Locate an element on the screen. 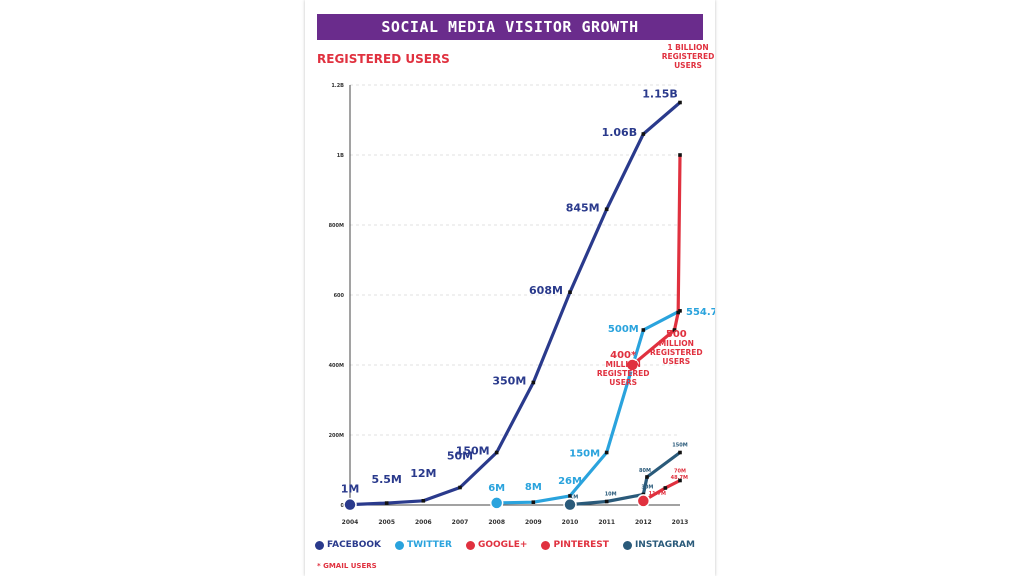 This screenshot has height=576, width=1024. legend-label: GOOGLE+ is located at coordinates (502, 545).